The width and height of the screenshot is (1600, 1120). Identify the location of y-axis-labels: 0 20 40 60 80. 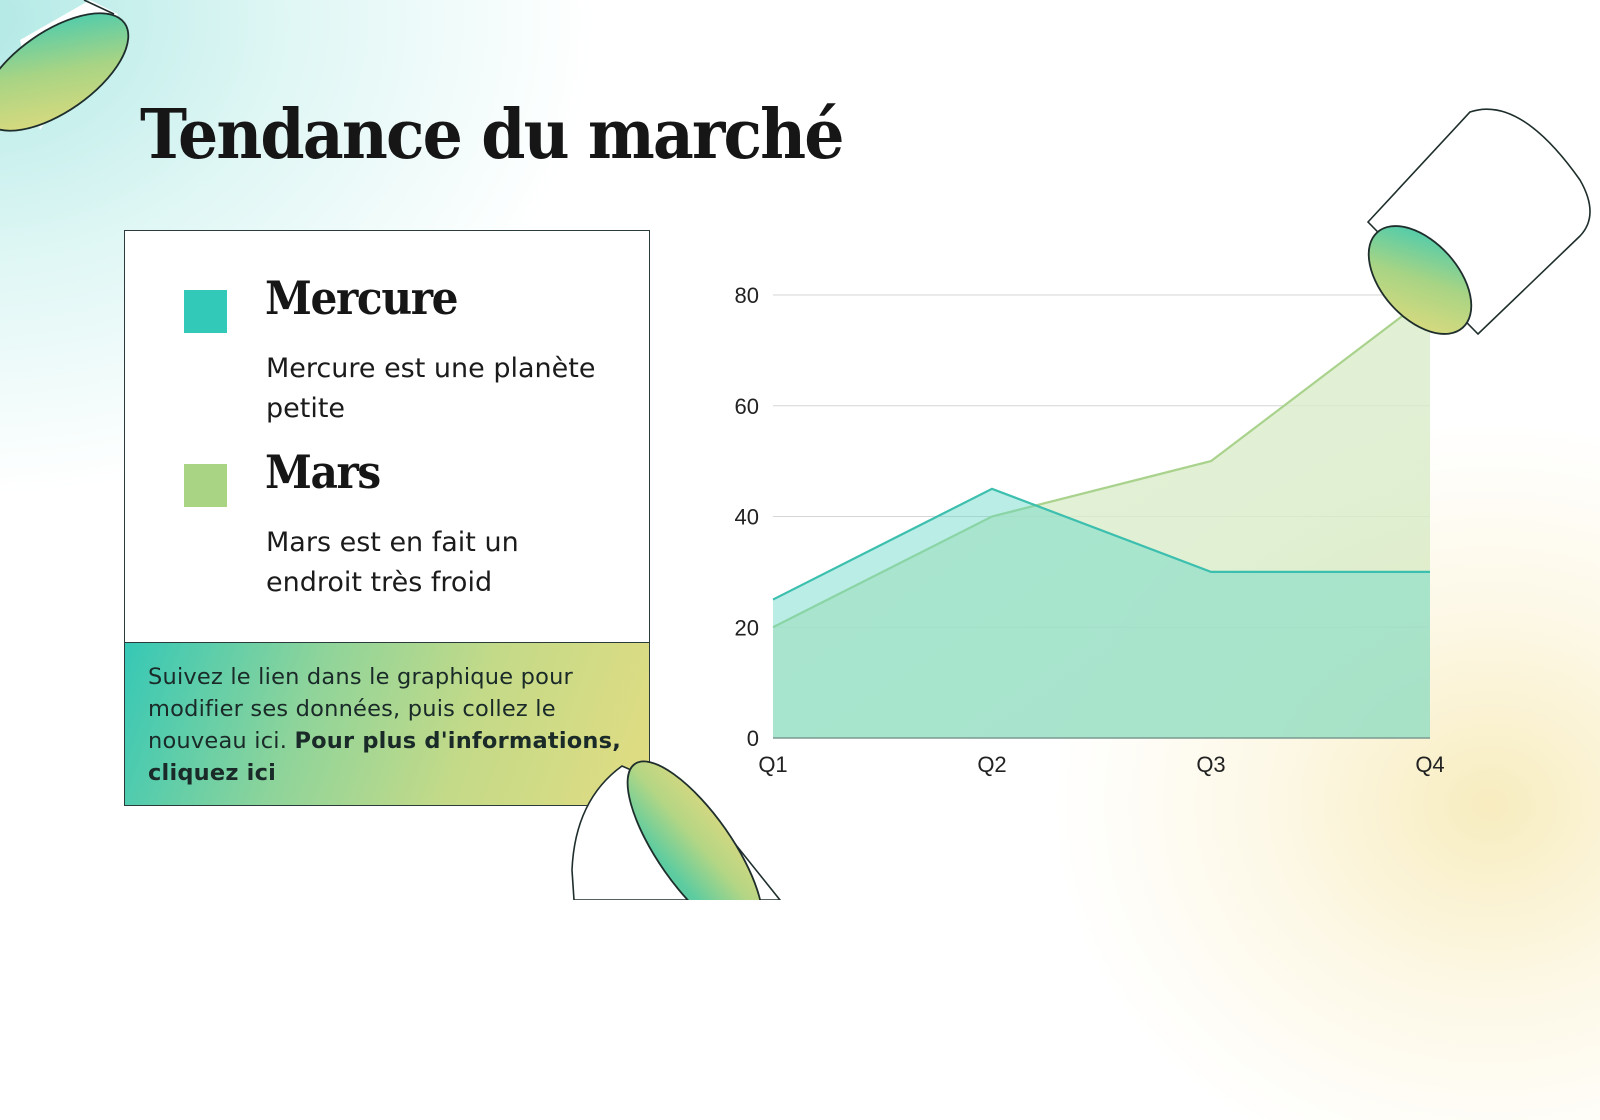
(747, 517).